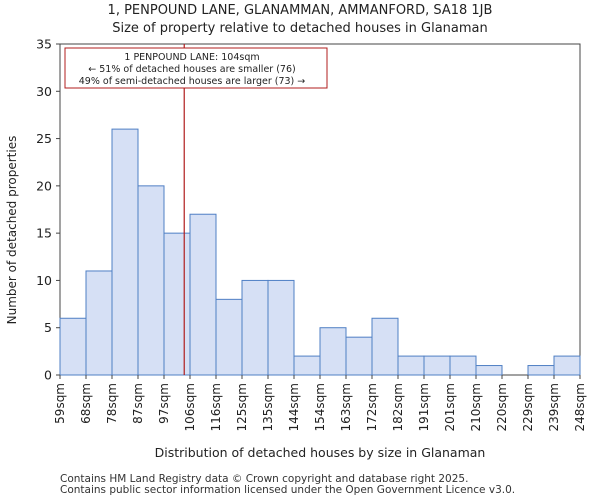  I want to click on bar-87sqm, so click(151, 280).